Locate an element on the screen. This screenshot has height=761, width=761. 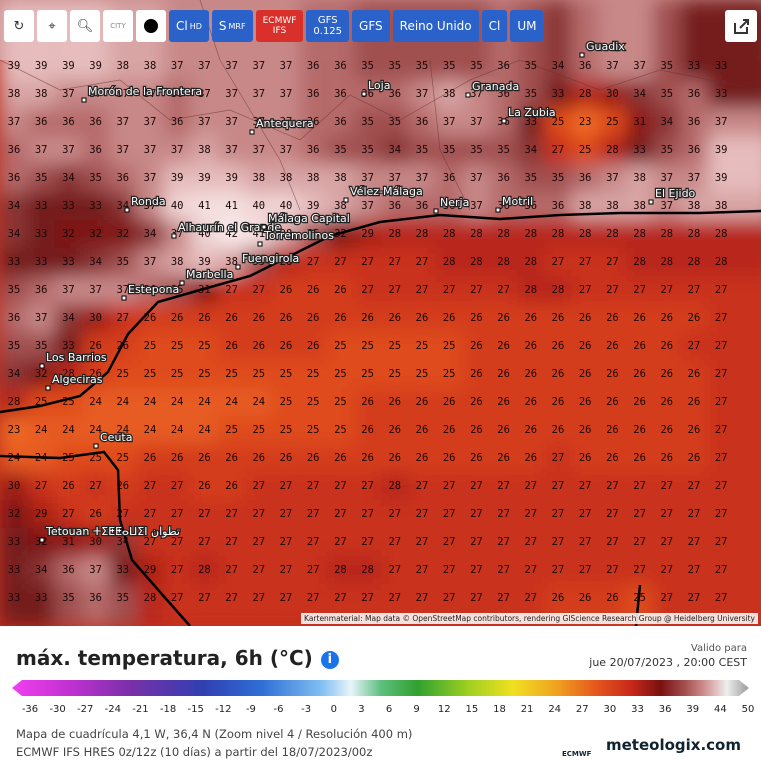
grid-value: 35 is located at coordinates (122, 598).